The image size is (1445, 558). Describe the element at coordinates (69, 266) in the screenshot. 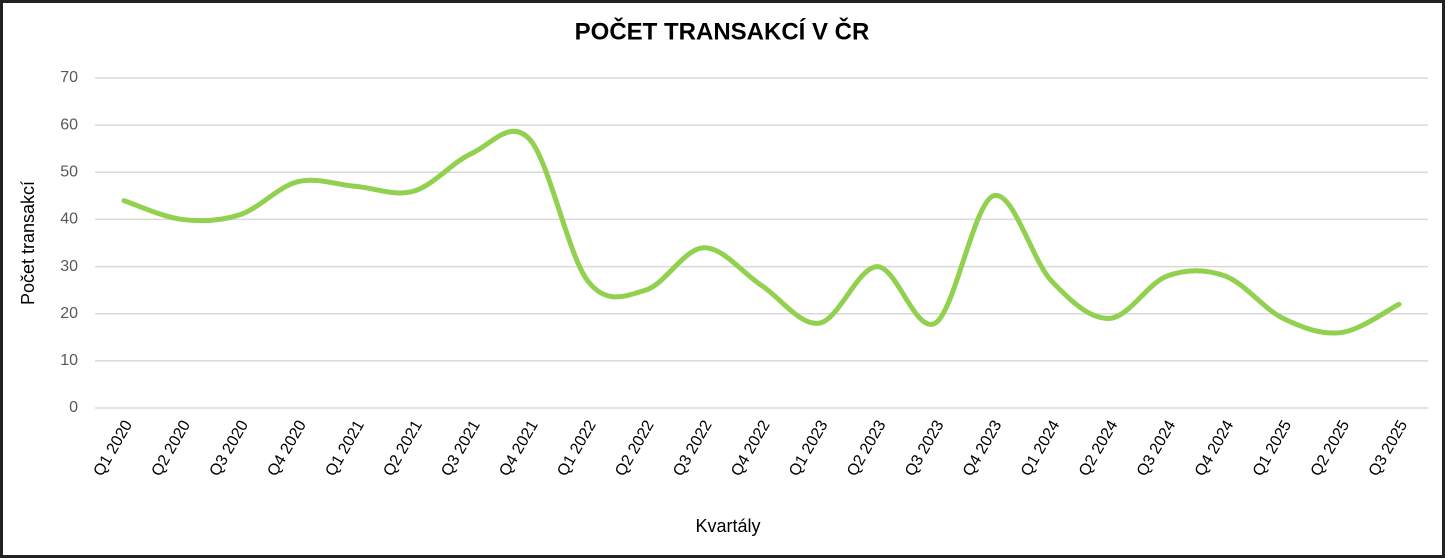

I see `y-tick-label: 30` at that location.